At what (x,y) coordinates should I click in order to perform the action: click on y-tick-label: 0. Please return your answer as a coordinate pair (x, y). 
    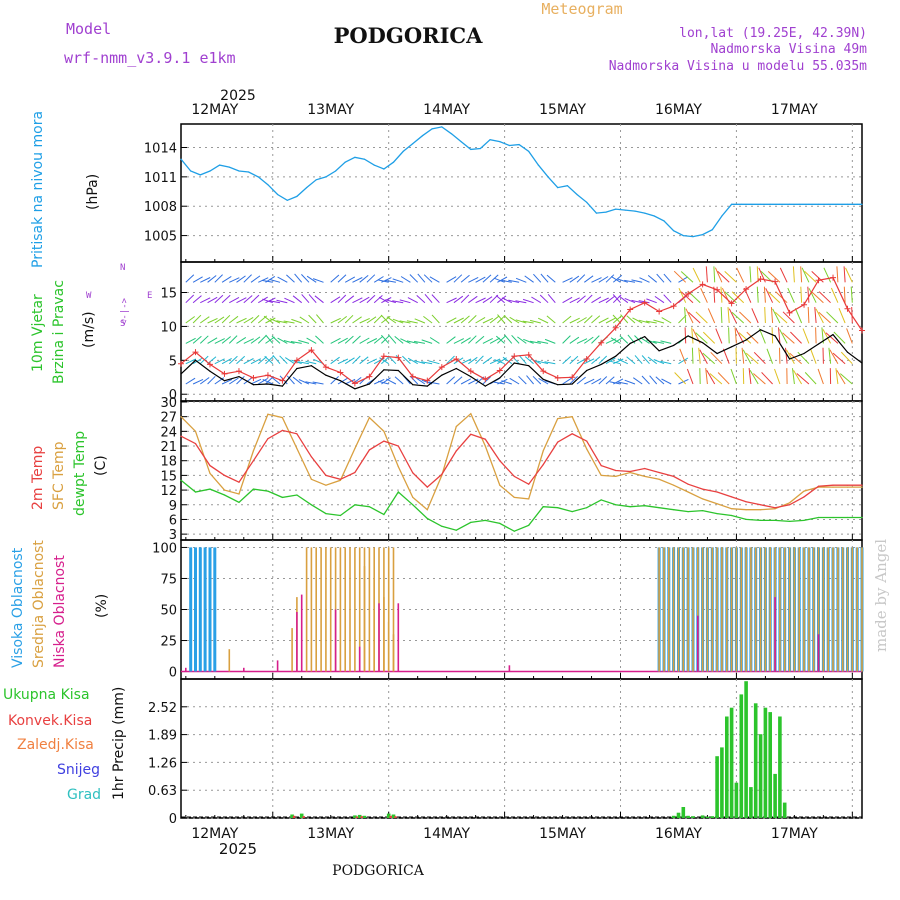
    Looking at the image, I should click on (173, 673).